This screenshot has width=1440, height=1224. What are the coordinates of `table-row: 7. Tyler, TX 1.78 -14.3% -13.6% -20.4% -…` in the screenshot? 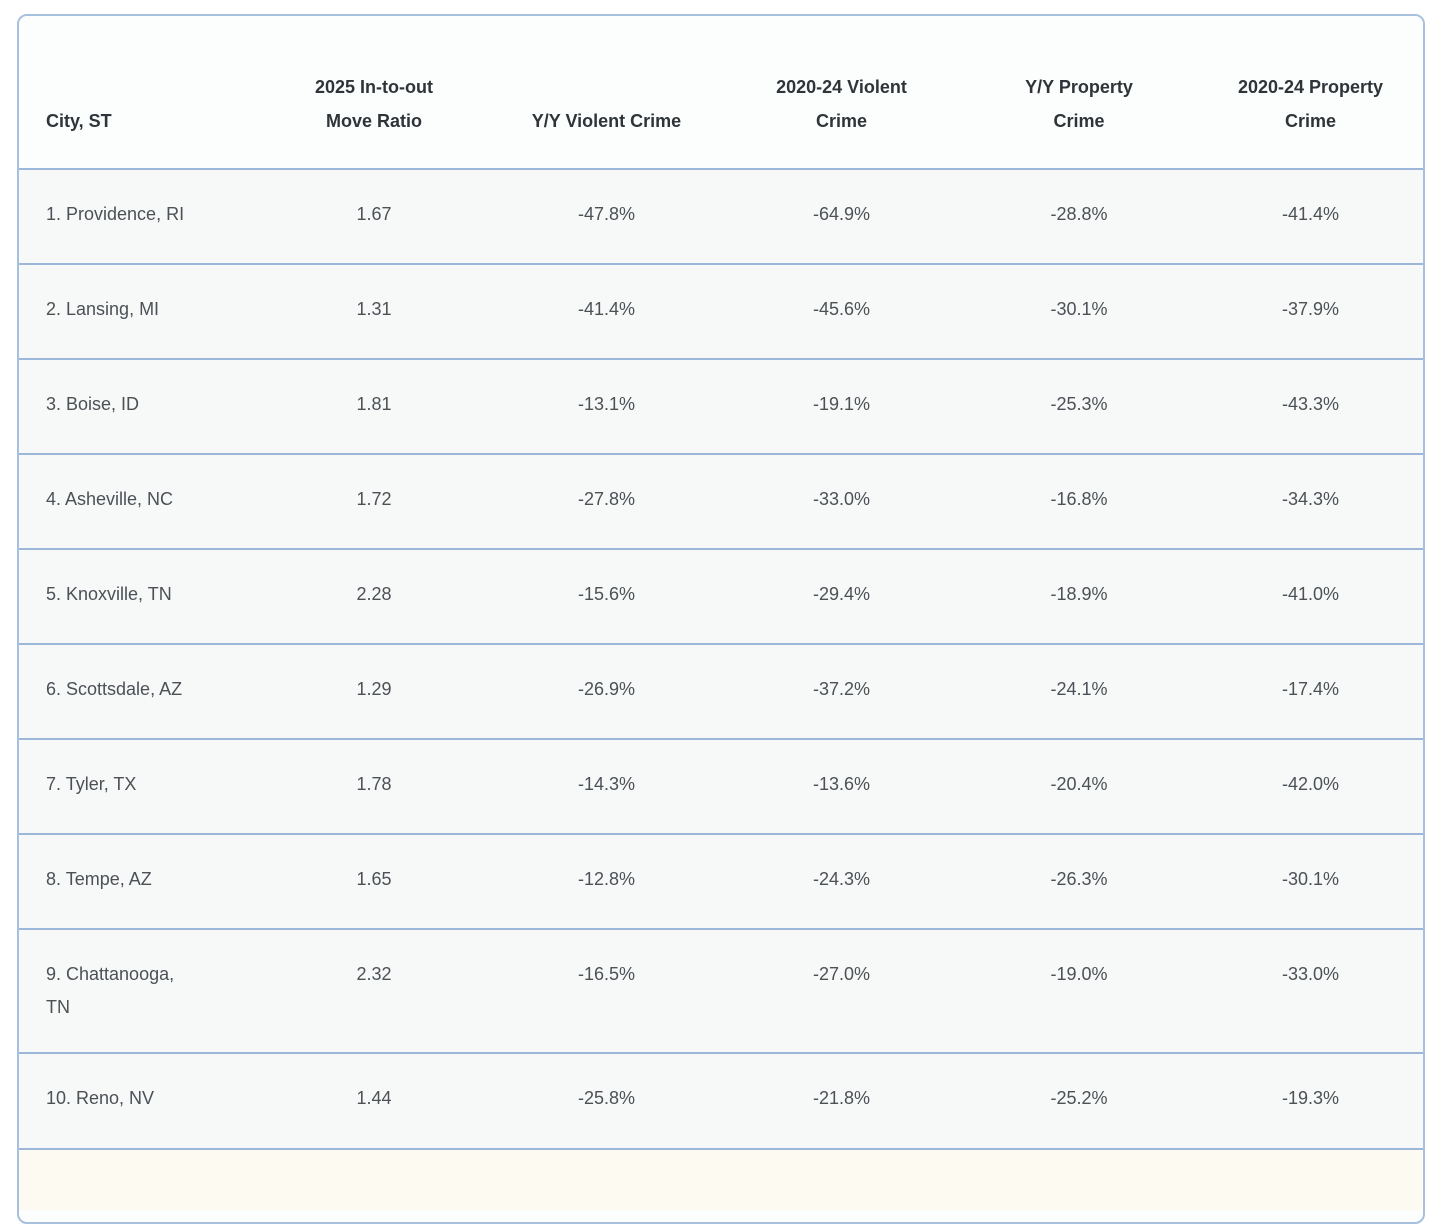 It's located at (721, 786).